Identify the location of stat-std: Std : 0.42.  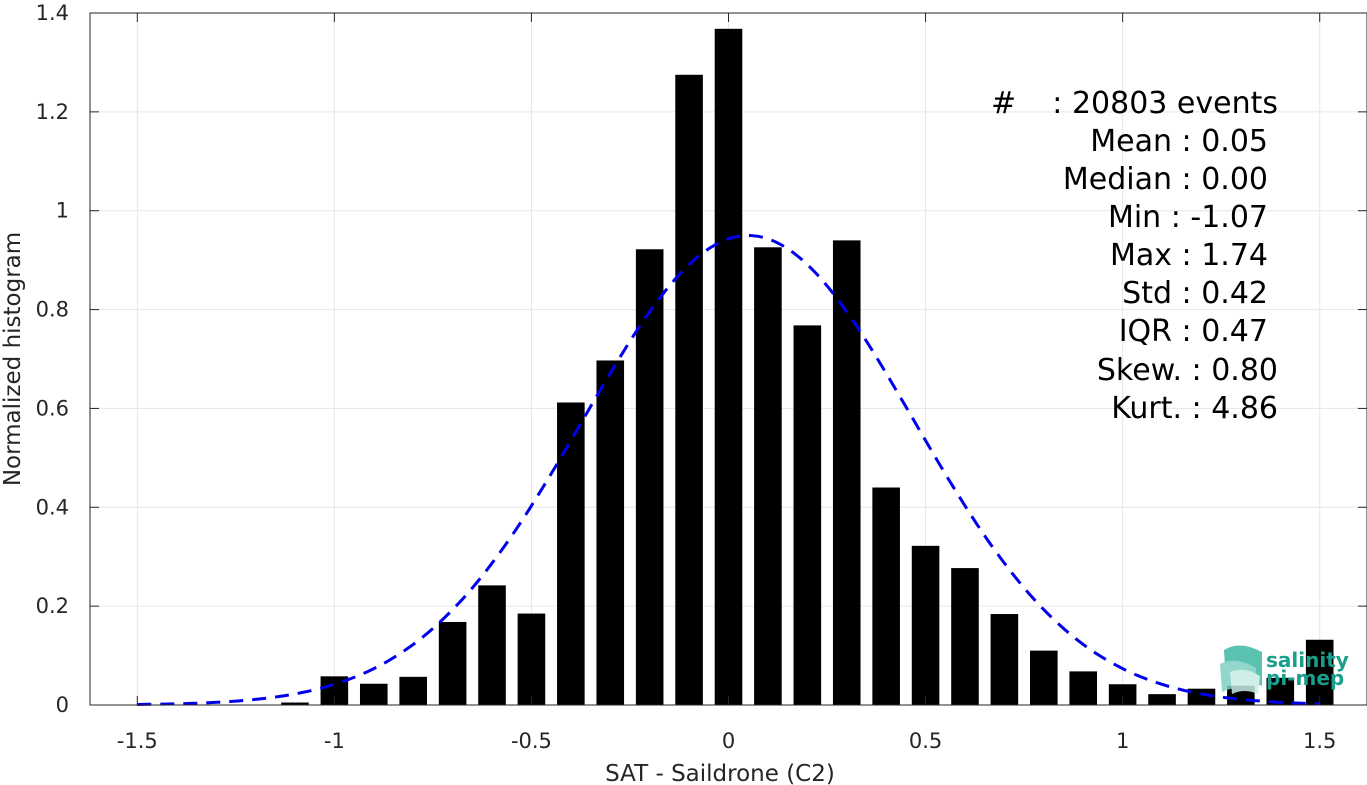
(1195, 293).